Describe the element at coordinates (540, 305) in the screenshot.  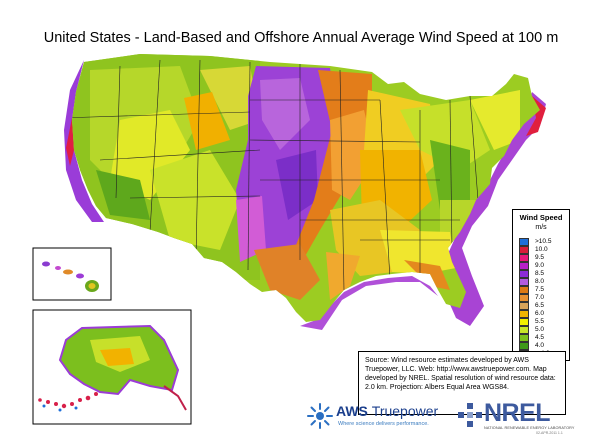
I see `legend-label: 6.5` at that location.